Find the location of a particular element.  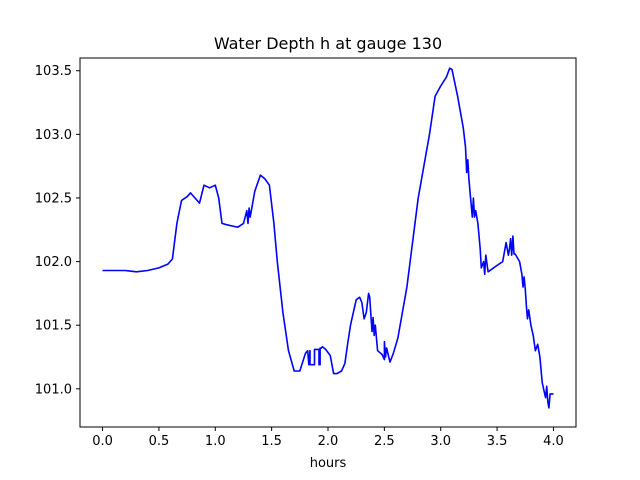

y-tick-label: 102.5 is located at coordinates (53, 198).